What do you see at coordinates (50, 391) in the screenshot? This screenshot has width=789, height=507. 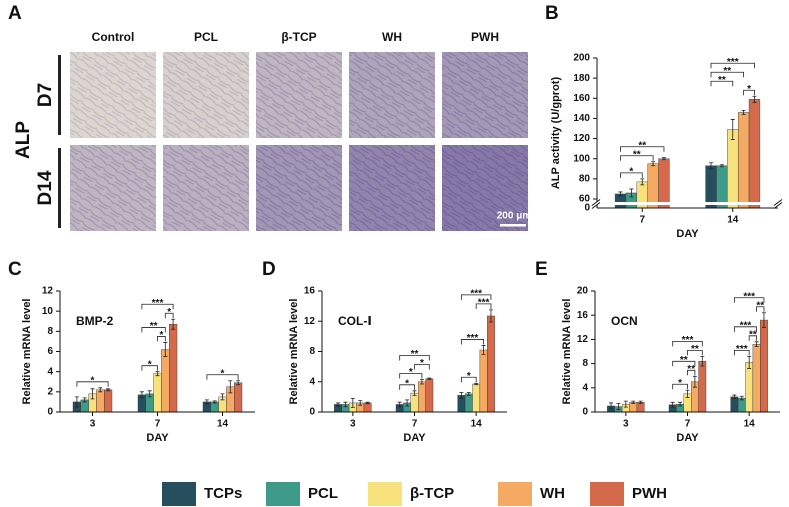 I see `y-tick-label: 2` at bounding box center [50, 391].